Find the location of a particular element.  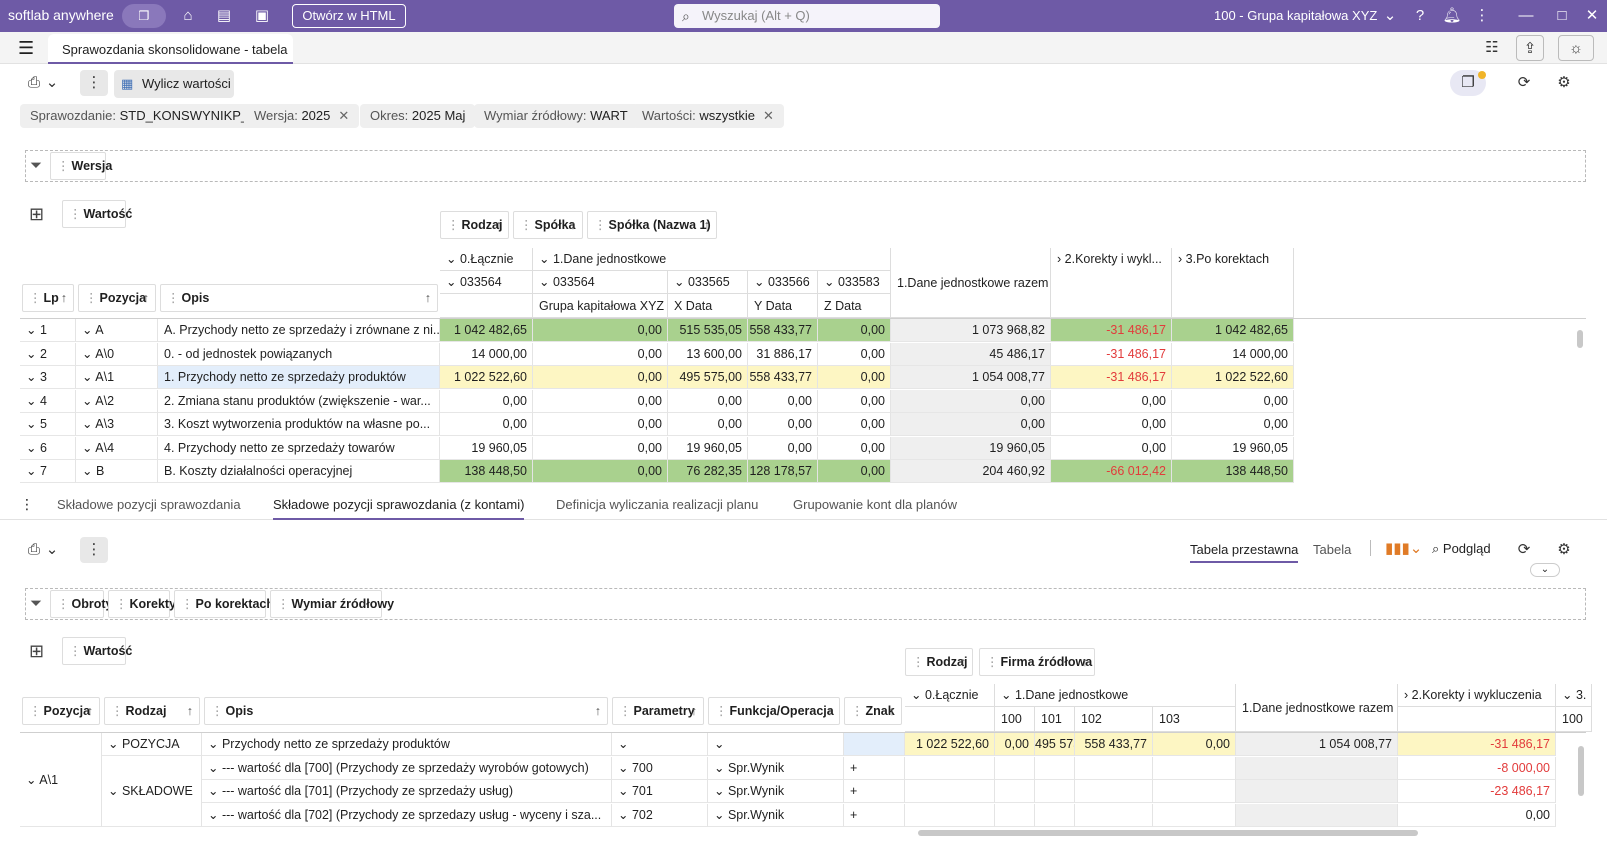

filter-chip: Wersja: 2025 ✕ is located at coordinates (302, 116).